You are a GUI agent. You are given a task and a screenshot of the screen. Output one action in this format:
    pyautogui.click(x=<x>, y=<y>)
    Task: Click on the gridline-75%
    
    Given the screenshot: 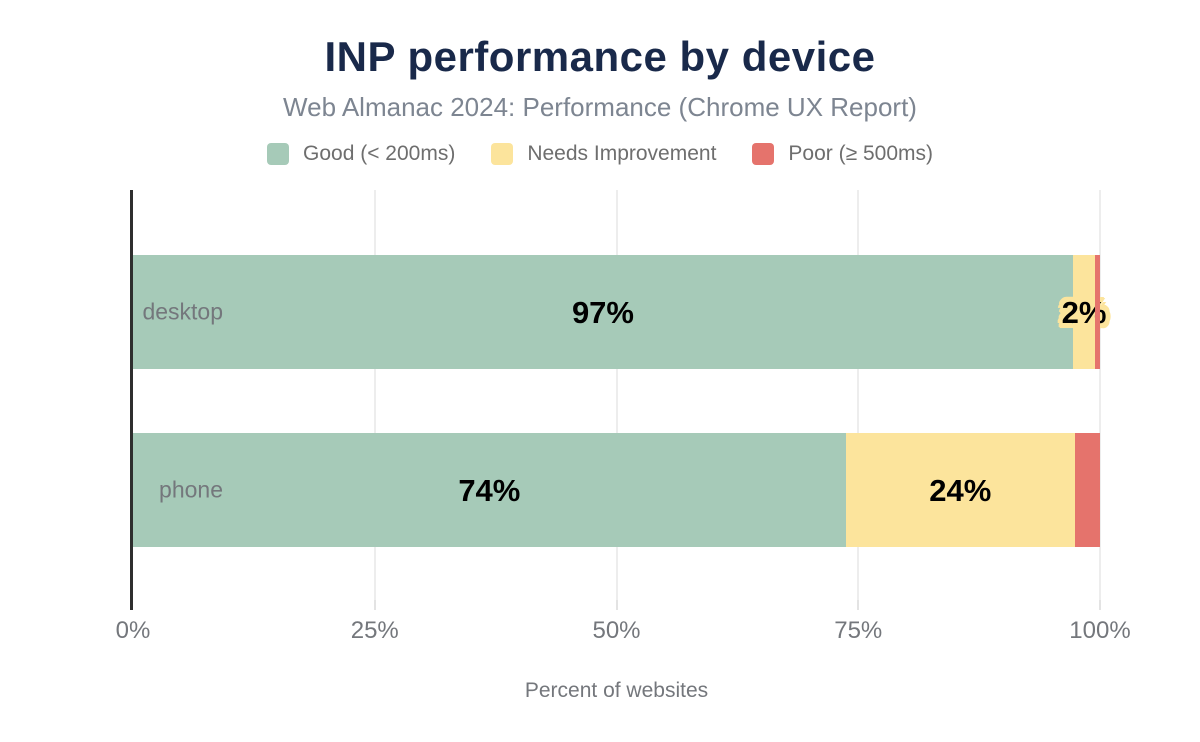 What is the action you would take?
    pyautogui.click(x=858, y=395)
    